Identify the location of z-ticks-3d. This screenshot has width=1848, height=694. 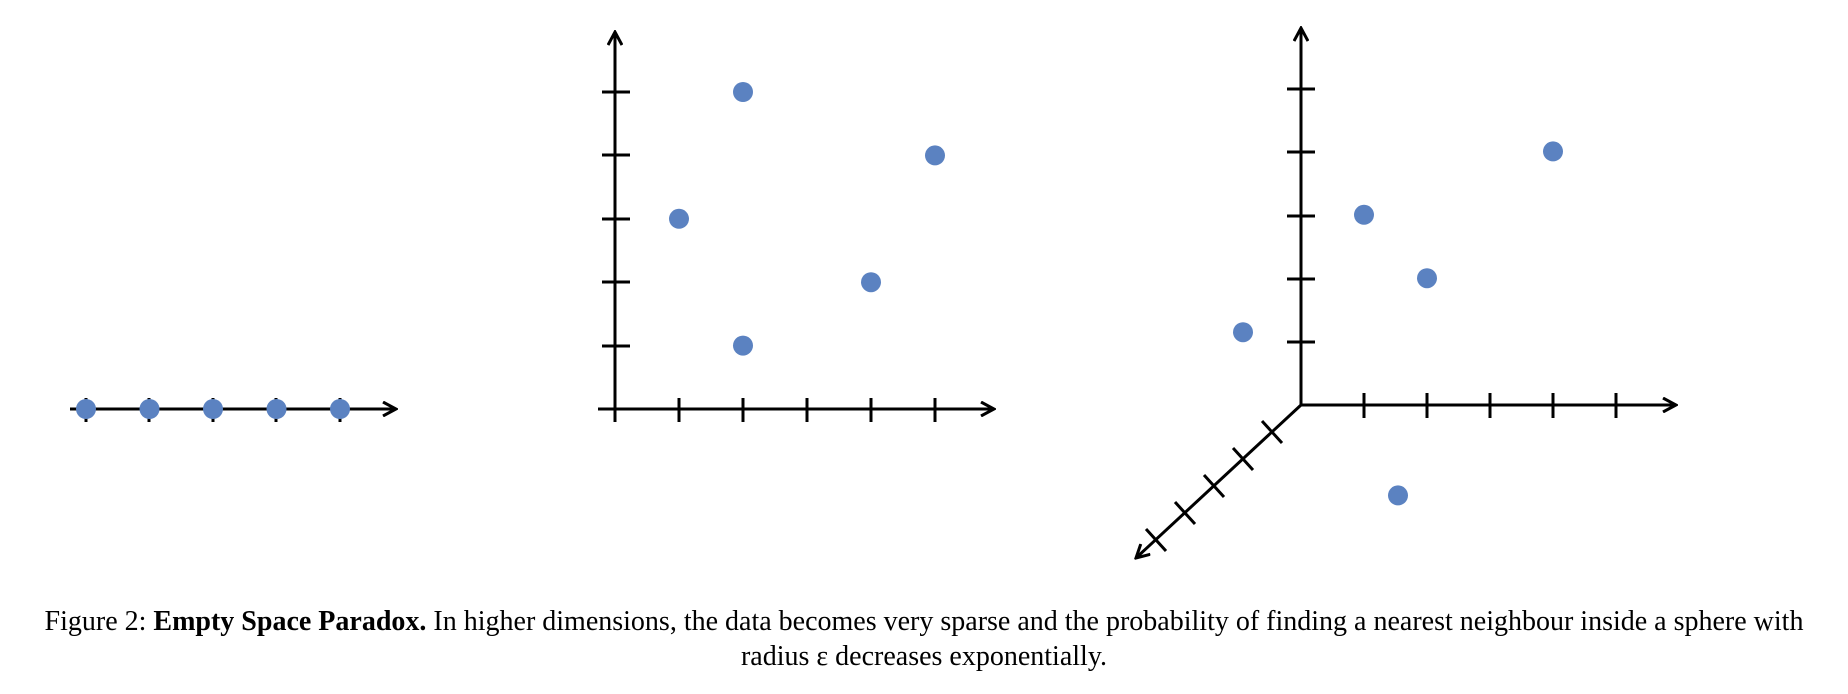
(1214, 486).